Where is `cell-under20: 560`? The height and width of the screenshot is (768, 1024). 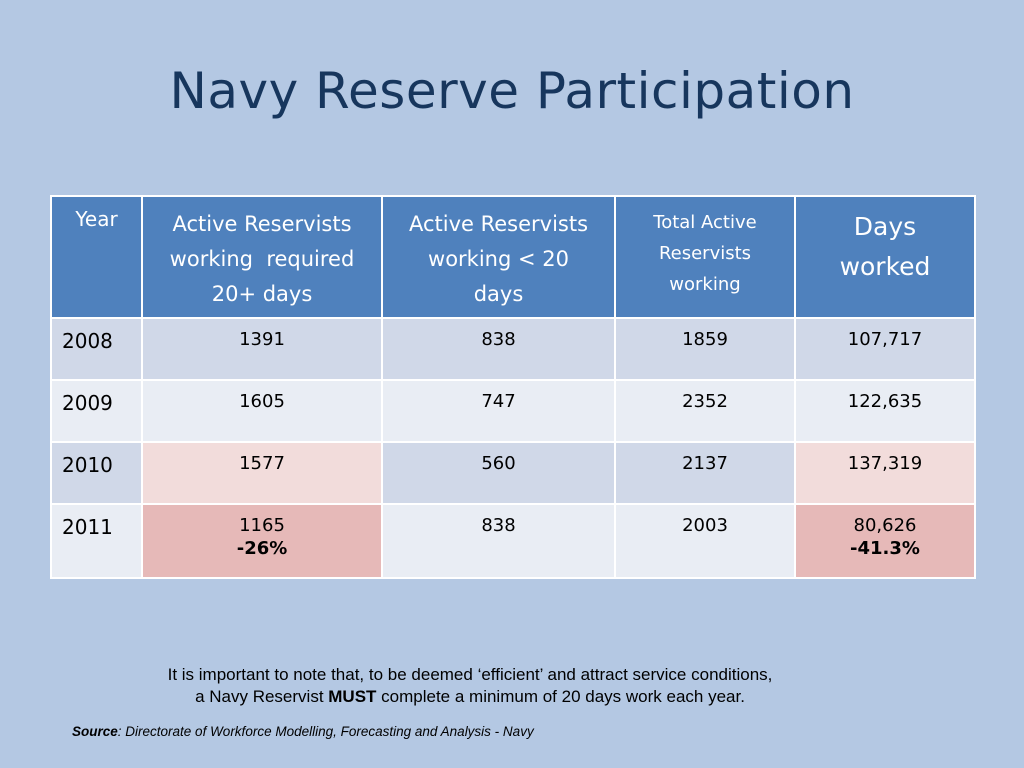
cell-under20: 560 is located at coordinates (498, 473).